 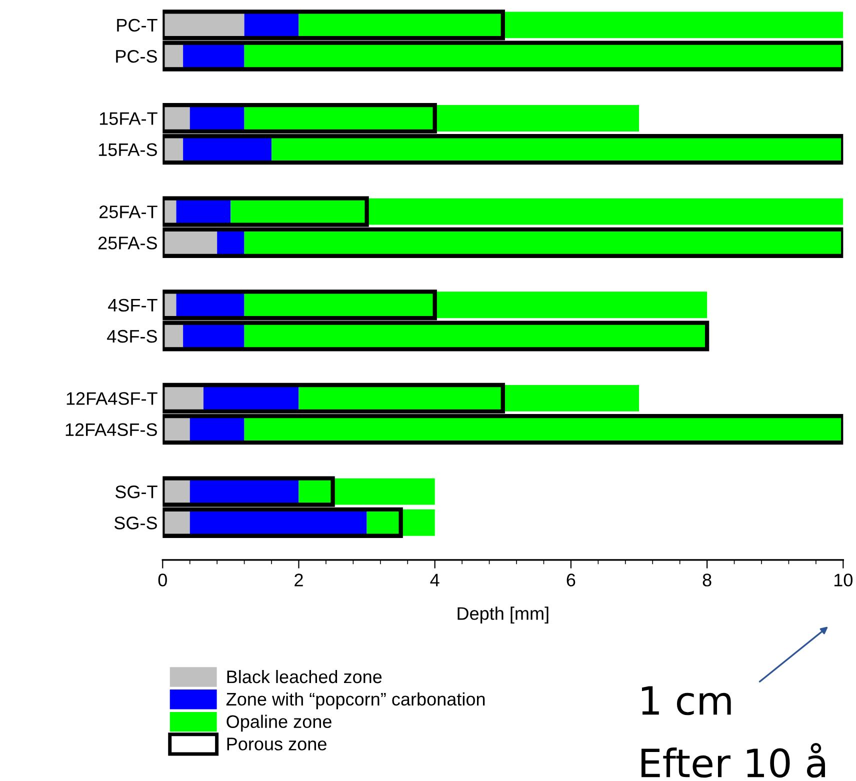 What do you see at coordinates (571, 580) in the screenshot?
I see `x-tick-label: 6` at bounding box center [571, 580].